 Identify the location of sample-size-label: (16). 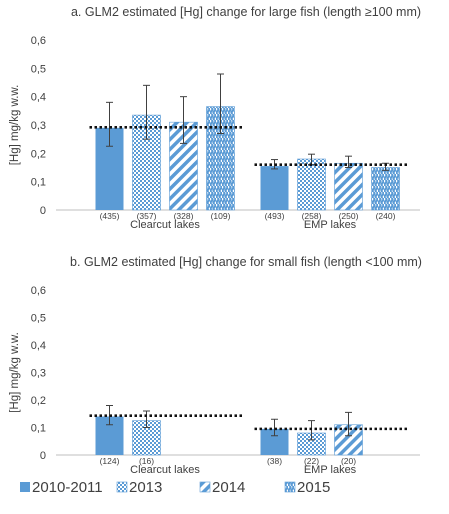
(146, 461).